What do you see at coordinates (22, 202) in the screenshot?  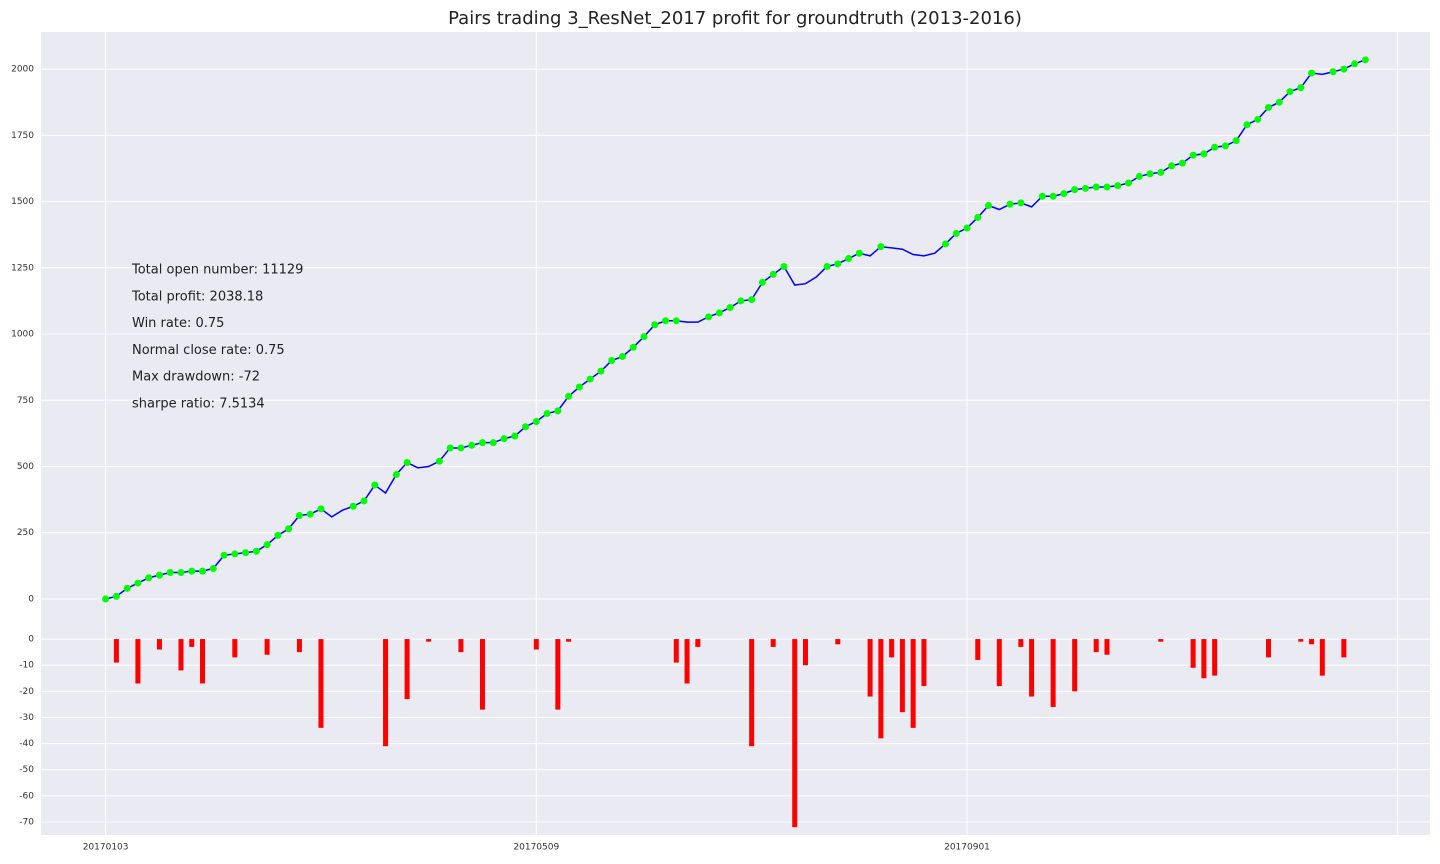 I see `y-tick-label: 1500` at bounding box center [22, 202].